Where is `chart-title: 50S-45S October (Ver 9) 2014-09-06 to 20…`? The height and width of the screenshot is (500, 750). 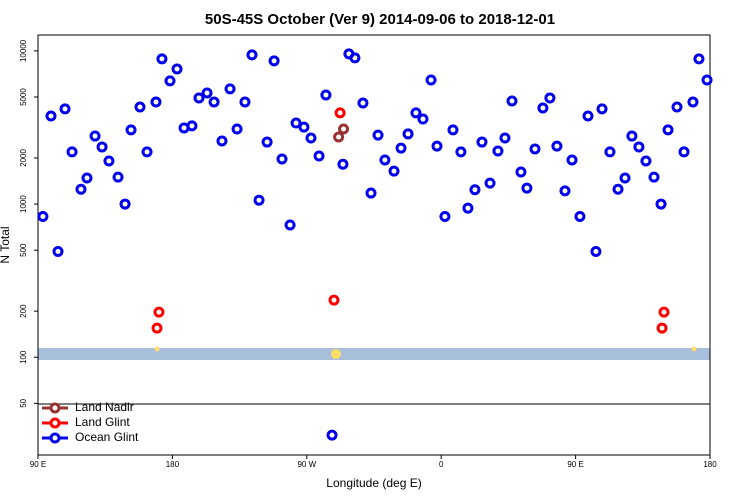
chart-title: 50S-45S October (Ver 9) 2014-09-06 to 20… is located at coordinates (380, 19).